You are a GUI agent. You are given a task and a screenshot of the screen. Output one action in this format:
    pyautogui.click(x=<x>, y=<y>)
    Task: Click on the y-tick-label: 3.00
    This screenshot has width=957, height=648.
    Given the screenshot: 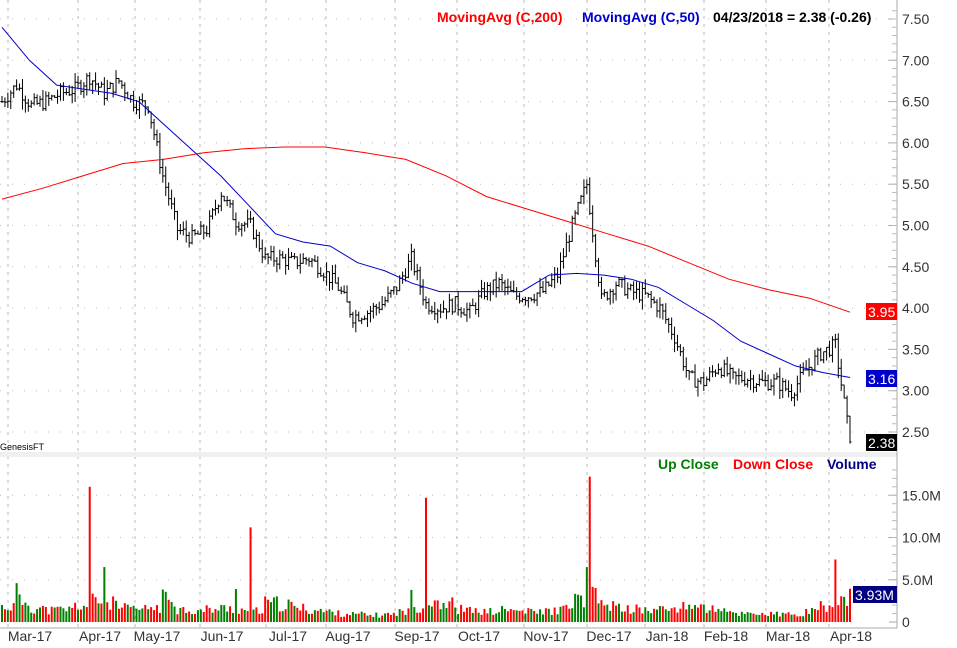 What is the action you would take?
    pyautogui.click(x=915, y=391)
    